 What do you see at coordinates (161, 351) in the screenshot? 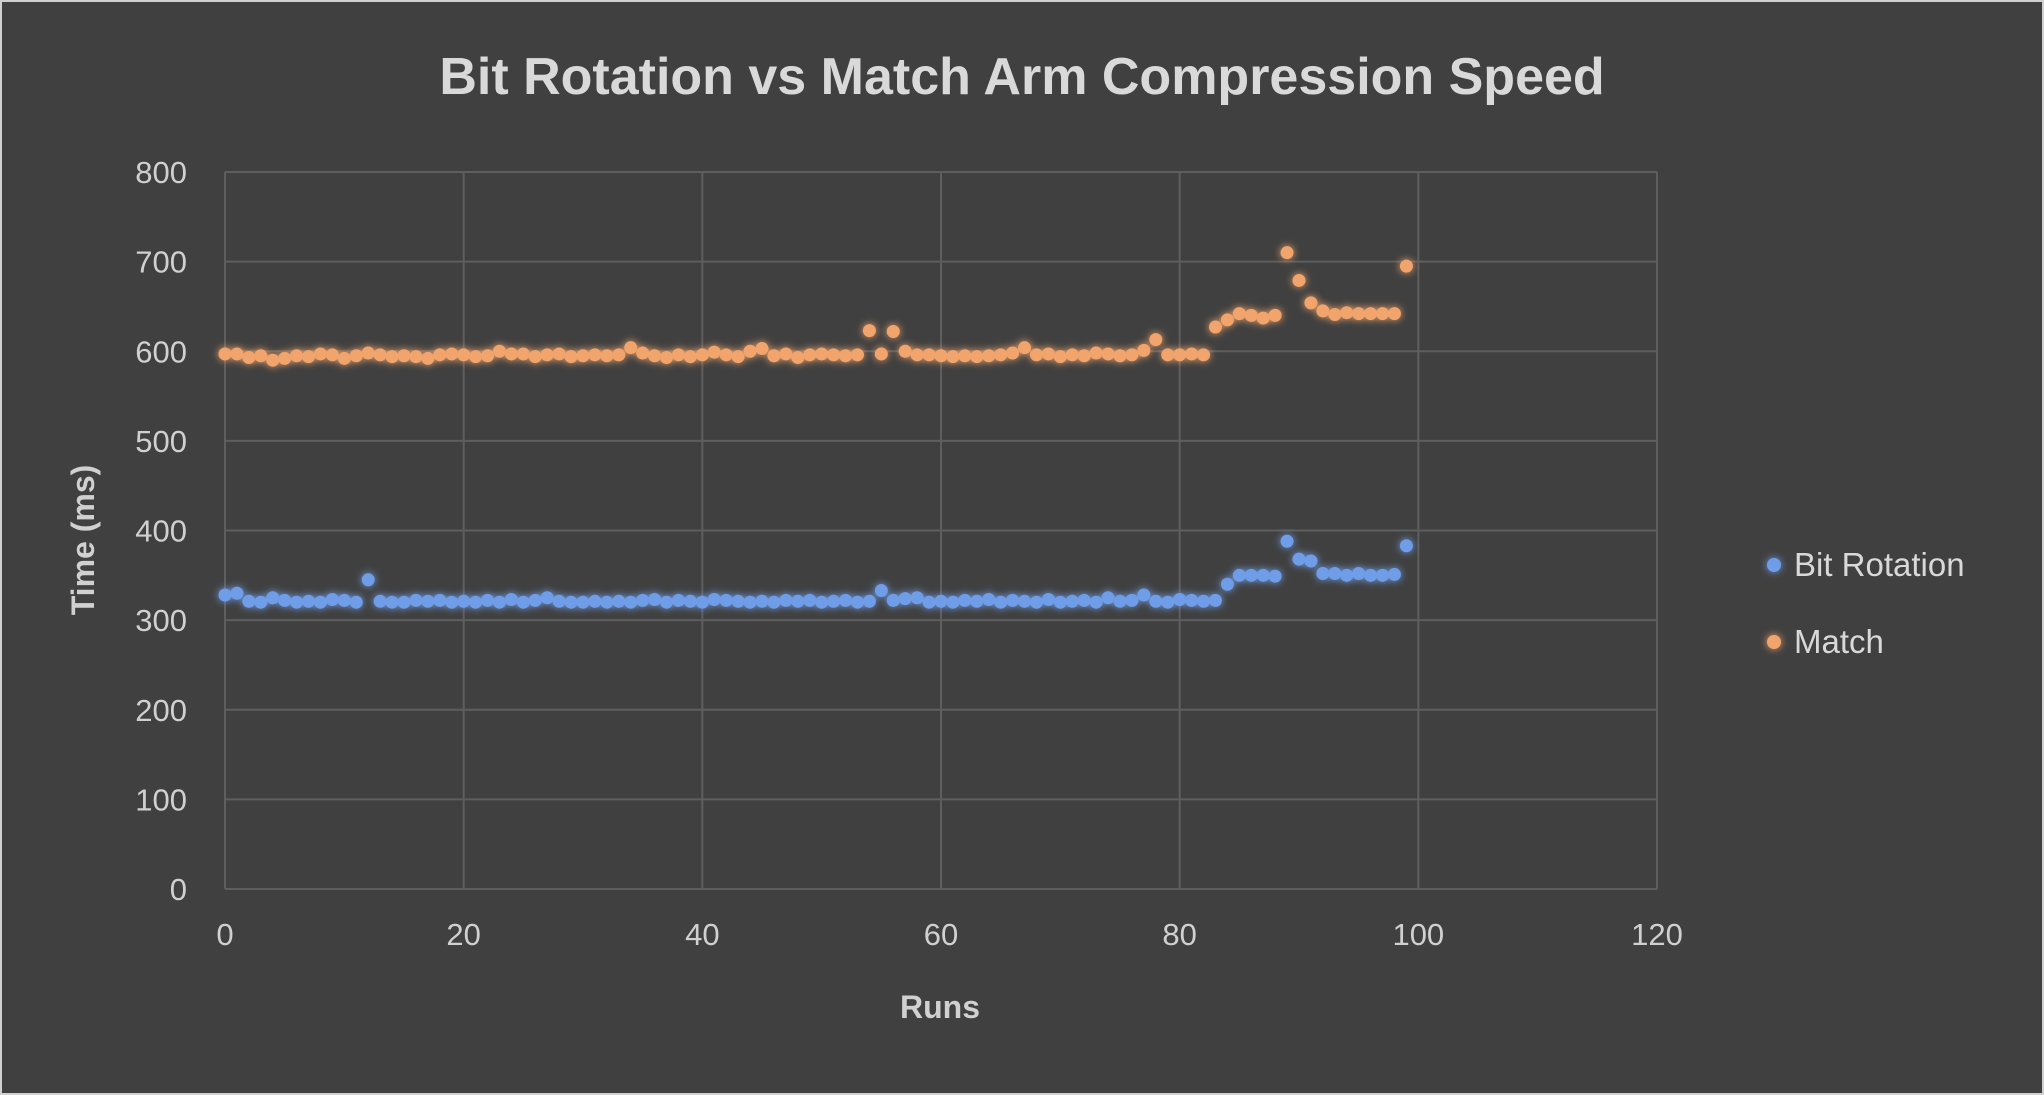
I see `y-tick-label: 600` at bounding box center [161, 351].